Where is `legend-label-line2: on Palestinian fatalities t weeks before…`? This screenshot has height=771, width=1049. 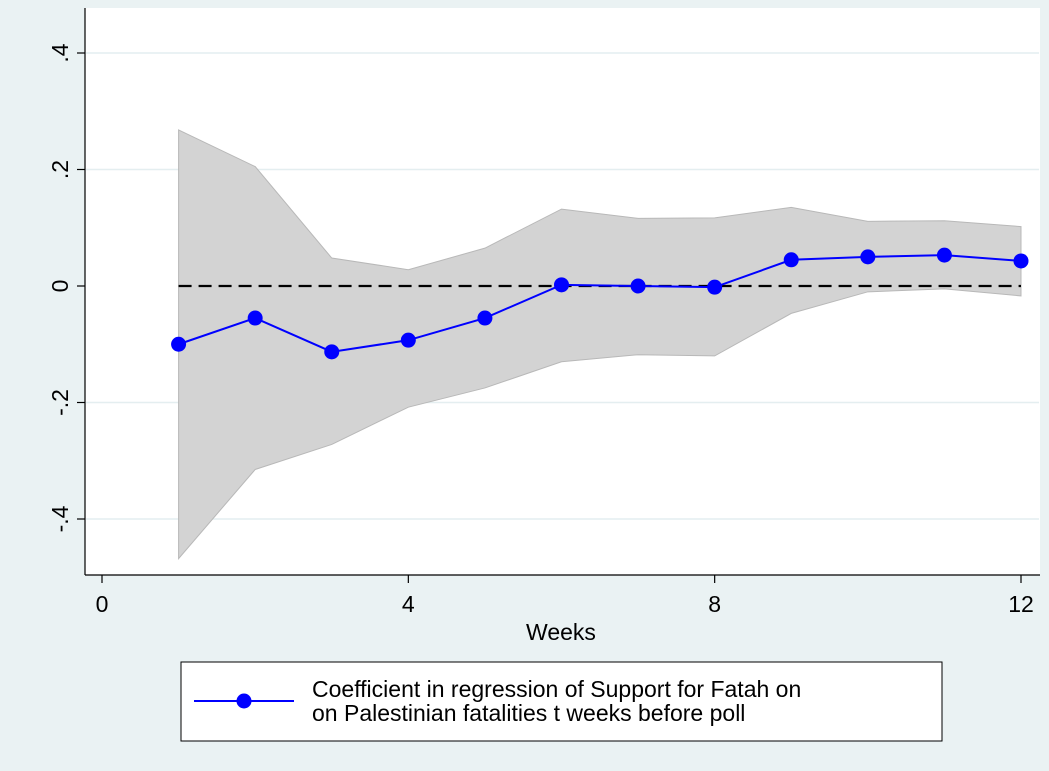 legend-label-line2: on Palestinian fatalities t weeks before… is located at coordinates (528, 713).